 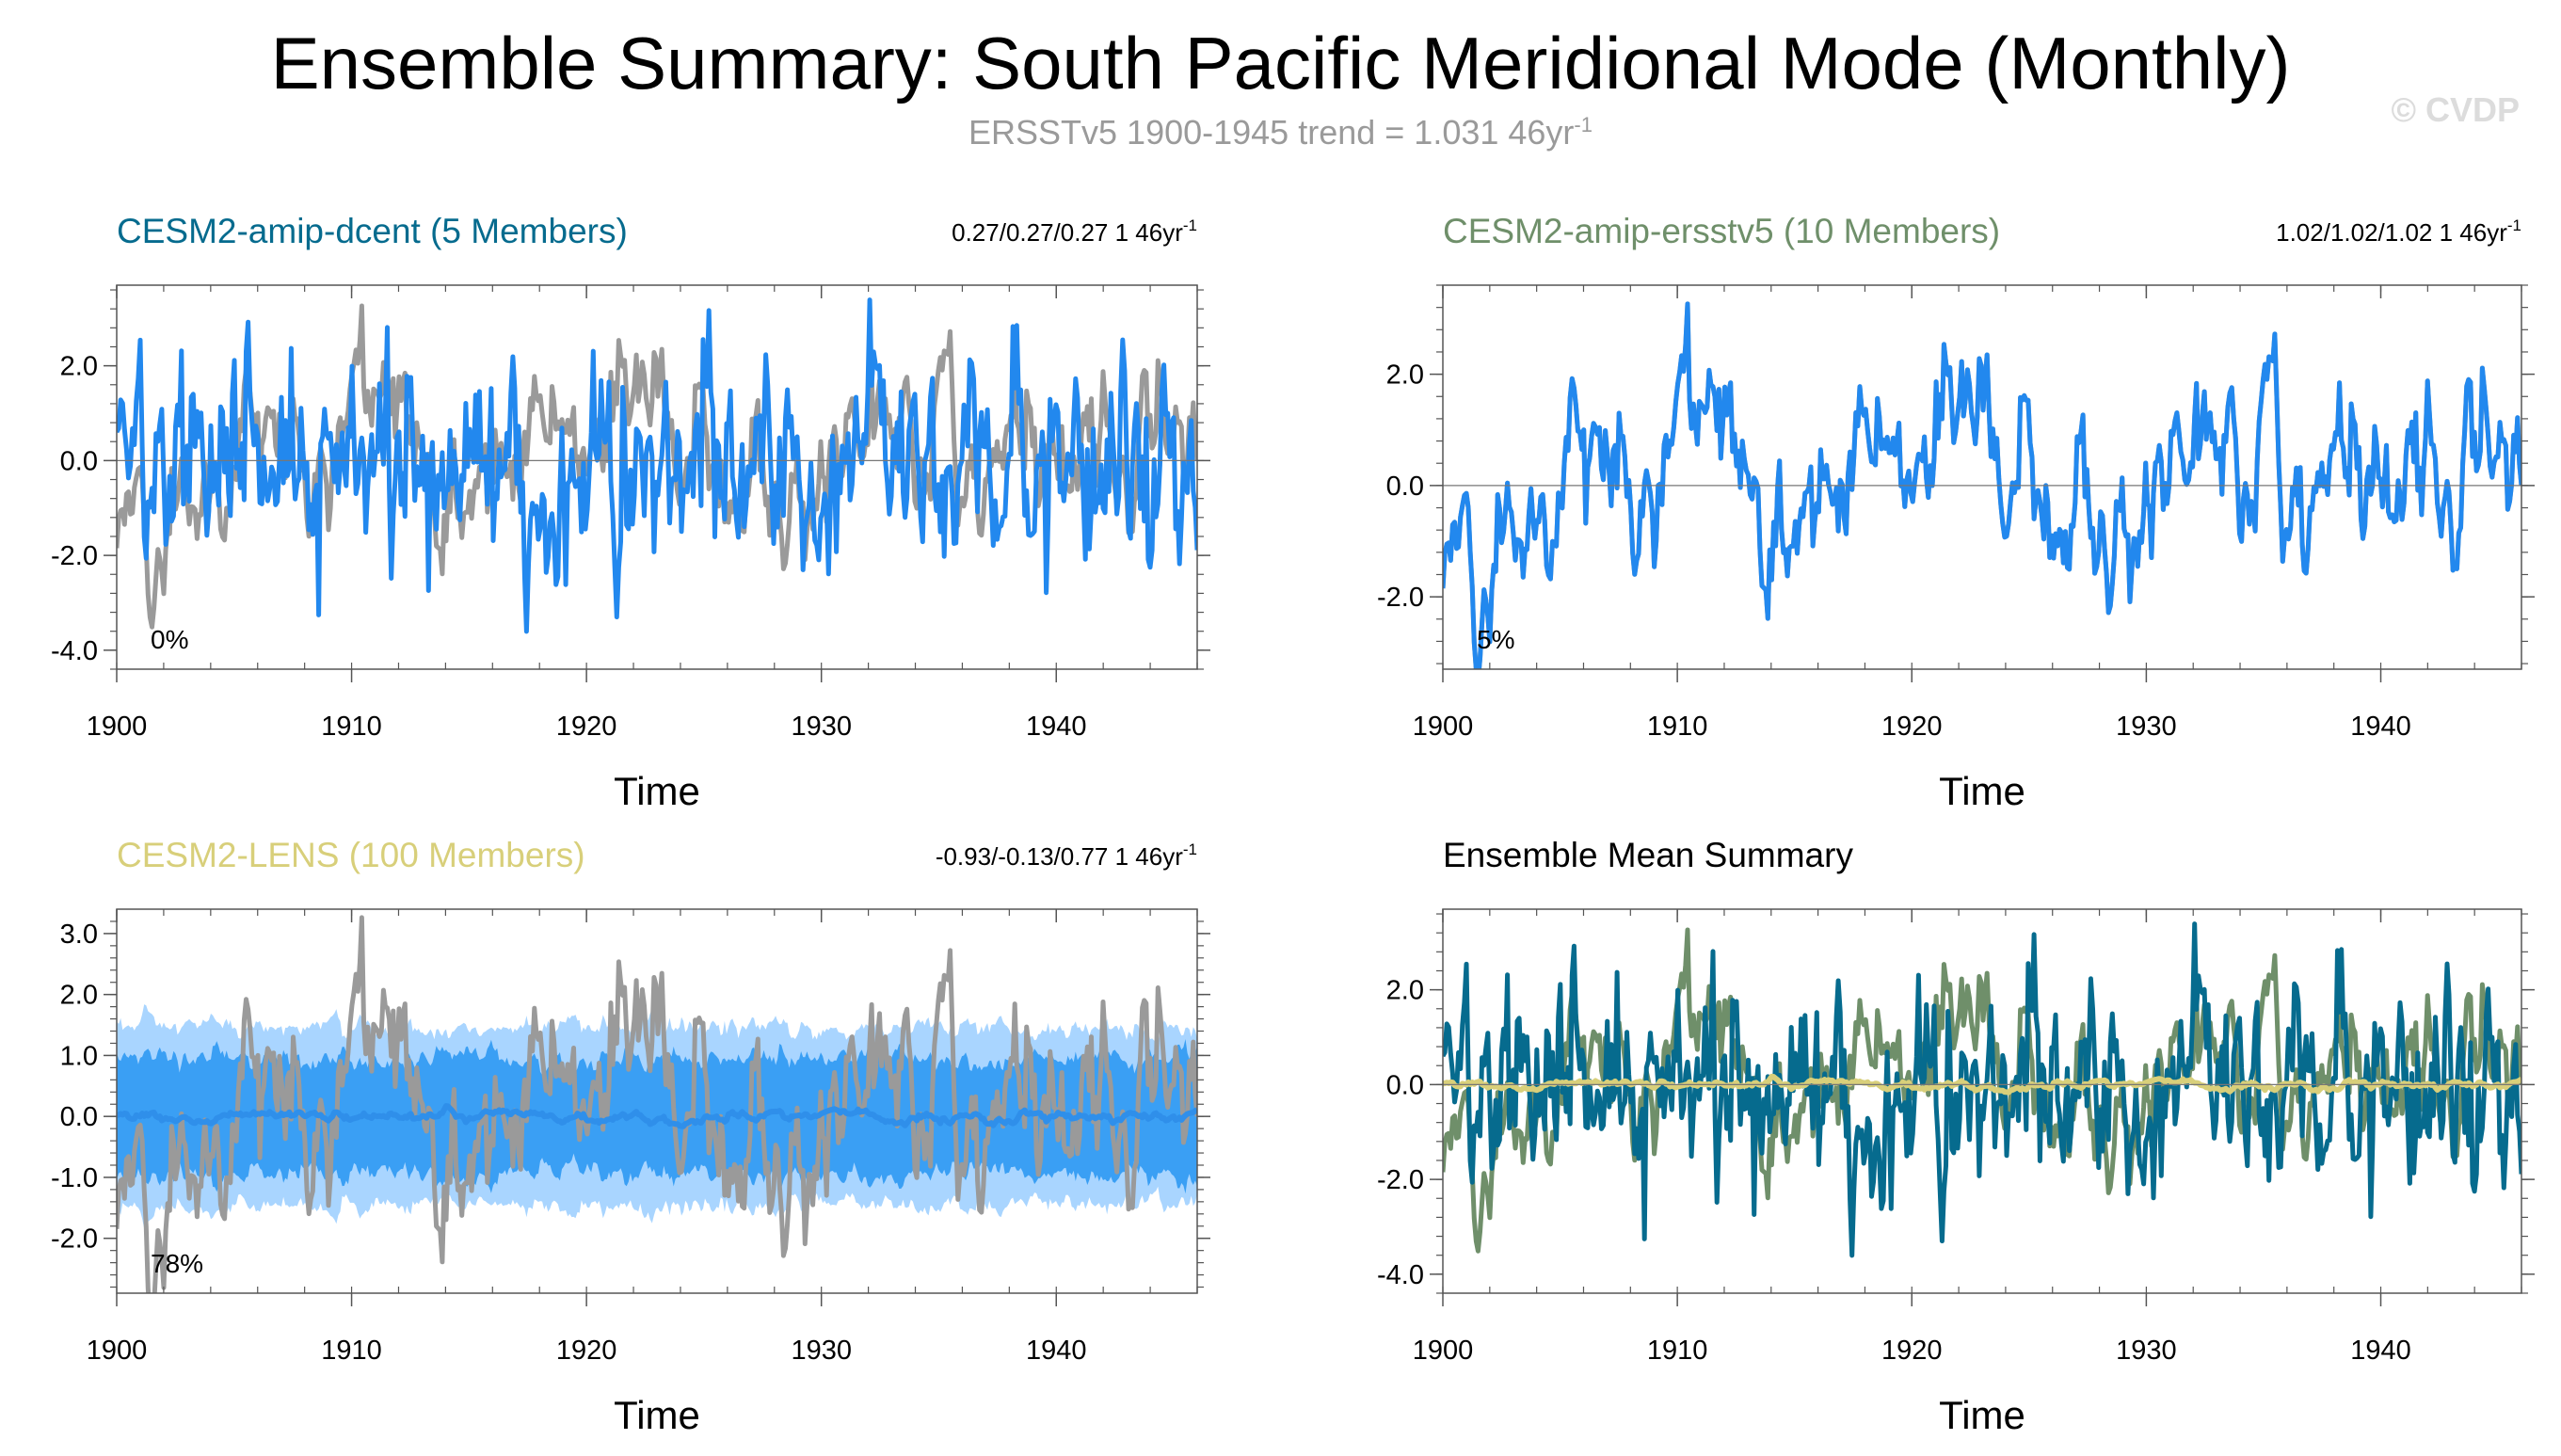 I want to click on percent-label: 0%, so click(x=169, y=639).